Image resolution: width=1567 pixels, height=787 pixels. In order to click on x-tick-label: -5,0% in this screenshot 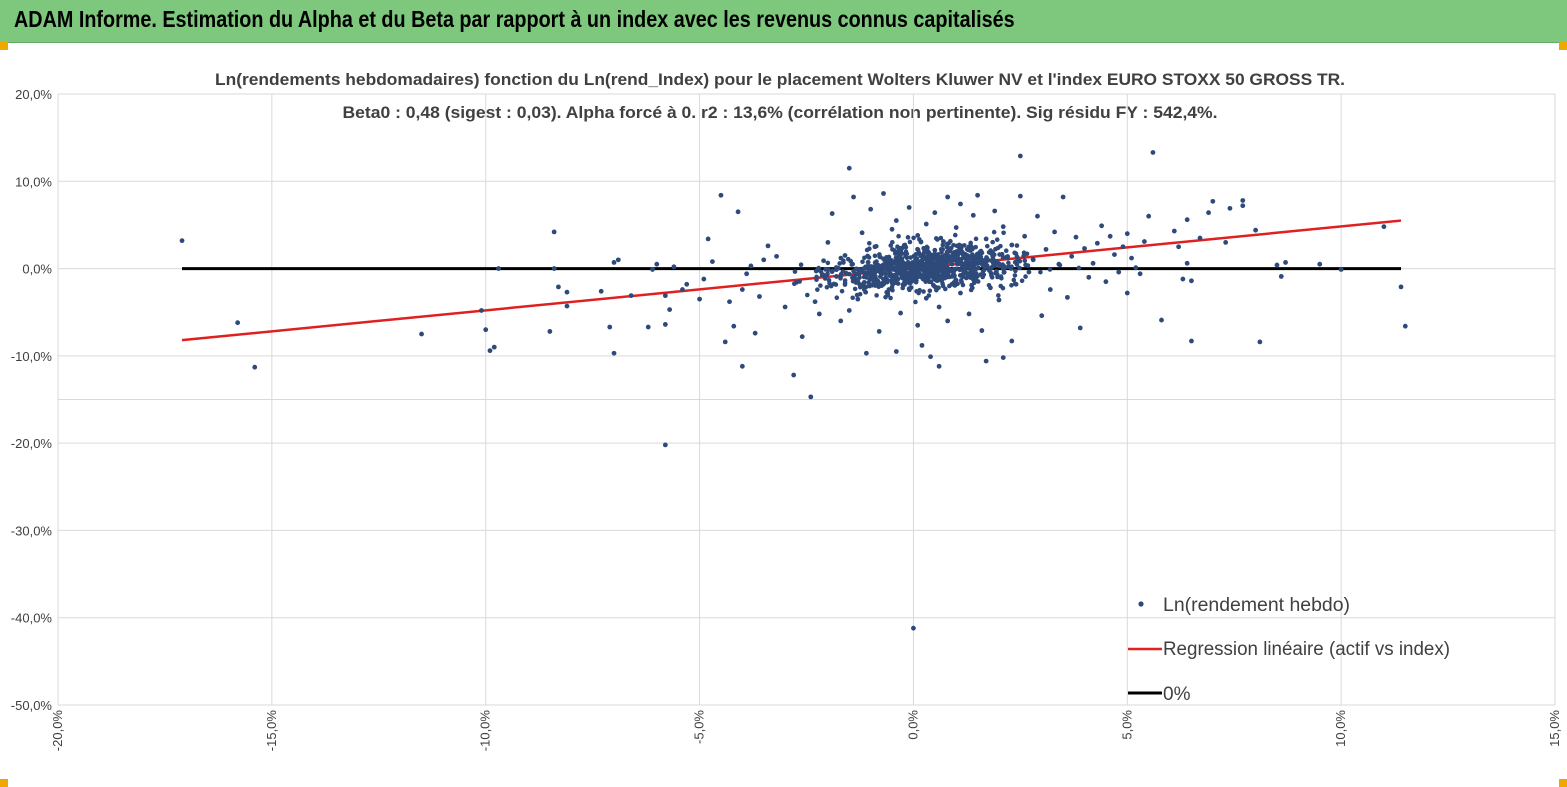, I will do `click(699, 727)`.